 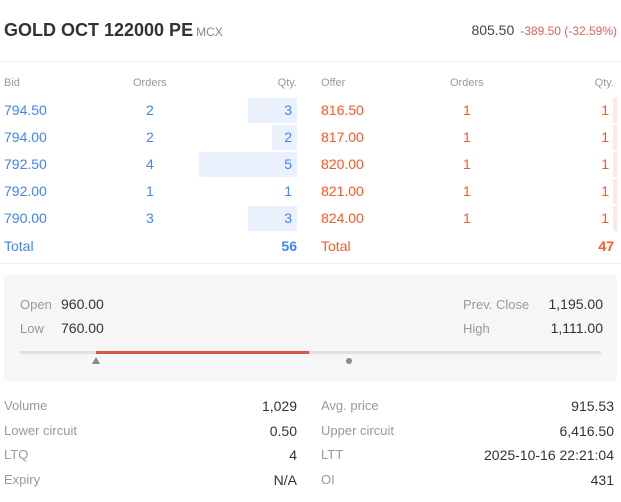 I want to click on stat-label: OI, so click(x=328, y=479).